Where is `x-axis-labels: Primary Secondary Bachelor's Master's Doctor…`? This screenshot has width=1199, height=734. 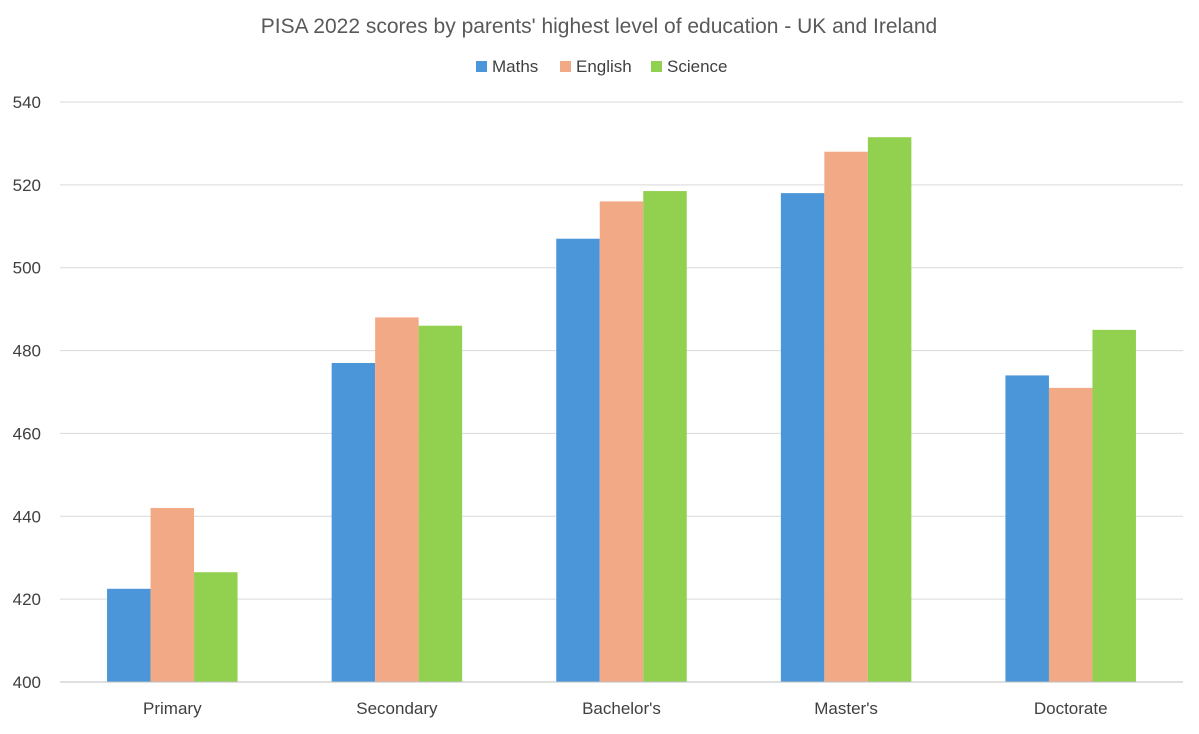
x-axis-labels: Primary Secondary Bachelor's Master's Doctor… is located at coordinates (625, 708).